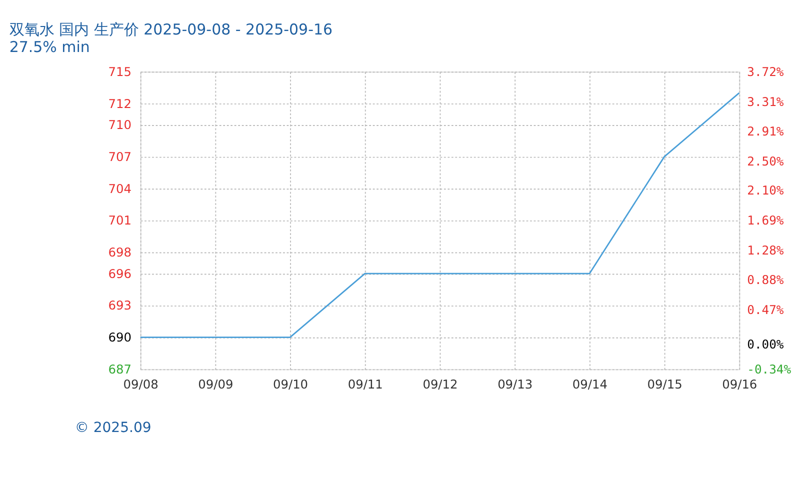 This screenshot has width=800, height=480. What do you see at coordinates (515, 384) in the screenshot?
I see `x-tick-label: 09/13` at bounding box center [515, 384].